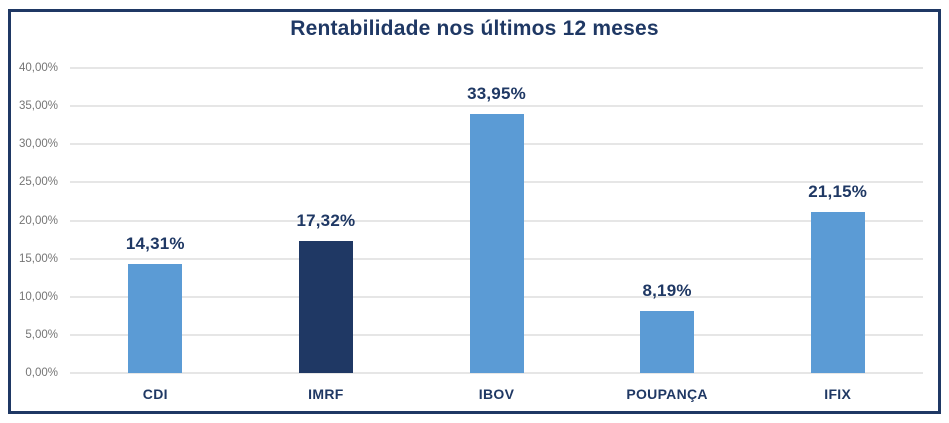  Describe the element at coordinates (326, 394) in the screenshot. I see `category-label: IMRF` at that location.